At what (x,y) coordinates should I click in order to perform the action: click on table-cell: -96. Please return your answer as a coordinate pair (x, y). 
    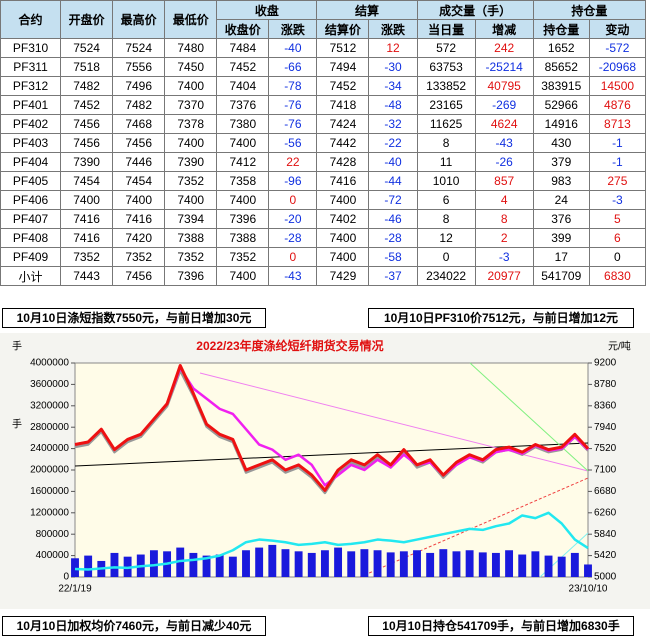
    Looking at the image, I should click on (293, 181).